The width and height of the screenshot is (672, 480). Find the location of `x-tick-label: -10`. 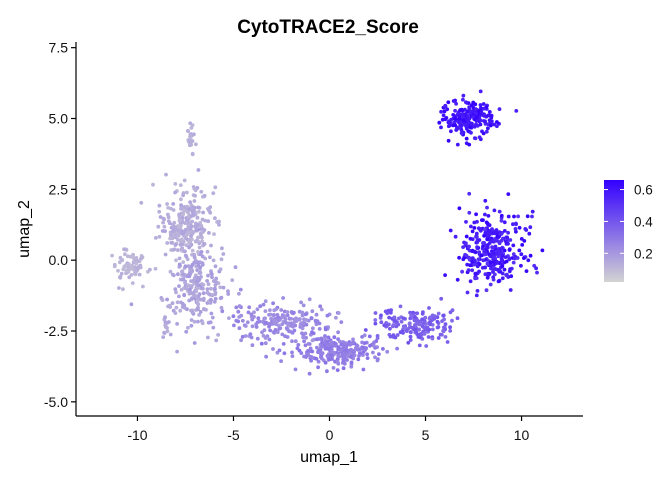

x-tick-label: -10 is located at coordinates (137, 435).